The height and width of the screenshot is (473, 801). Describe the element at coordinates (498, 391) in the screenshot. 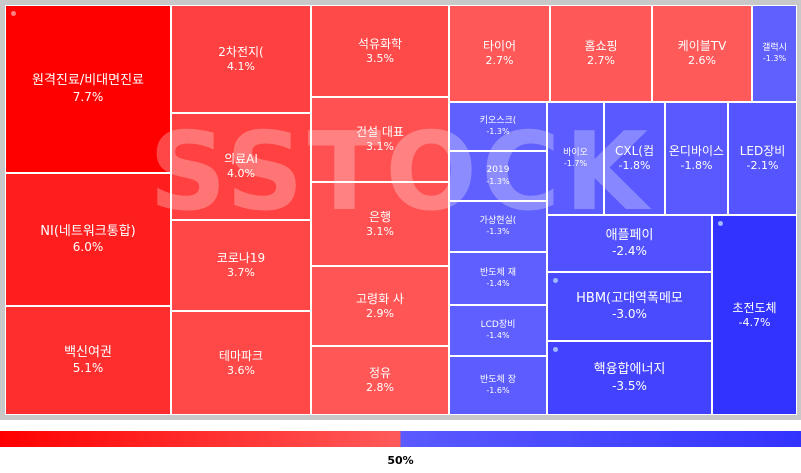

I see `tile-value: -1.6%` at that location.